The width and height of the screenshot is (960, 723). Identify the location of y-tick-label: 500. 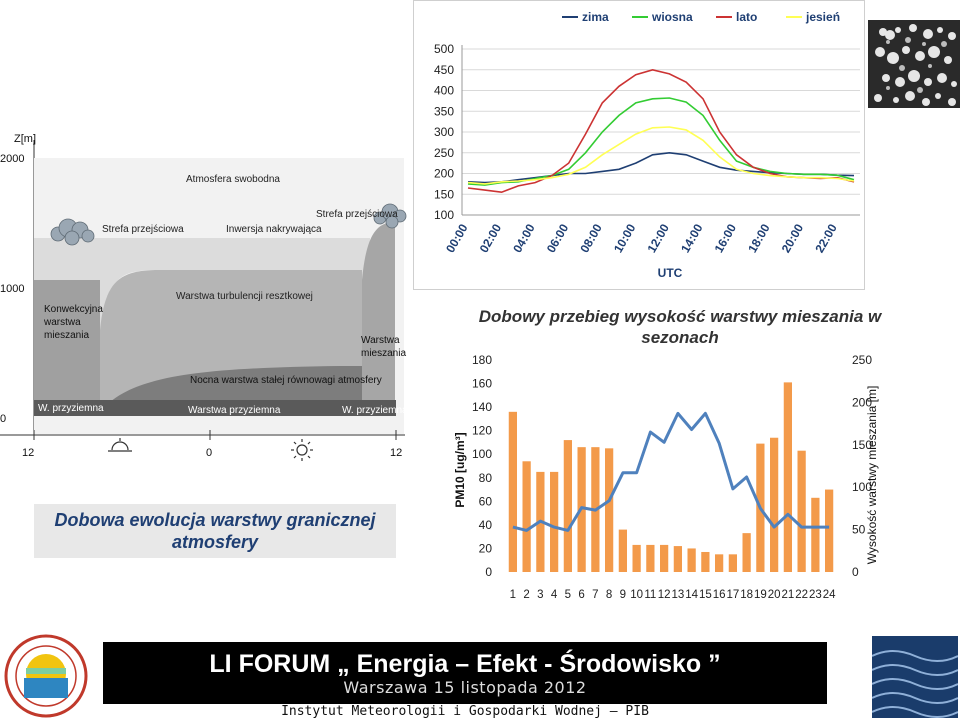
(444, 49).